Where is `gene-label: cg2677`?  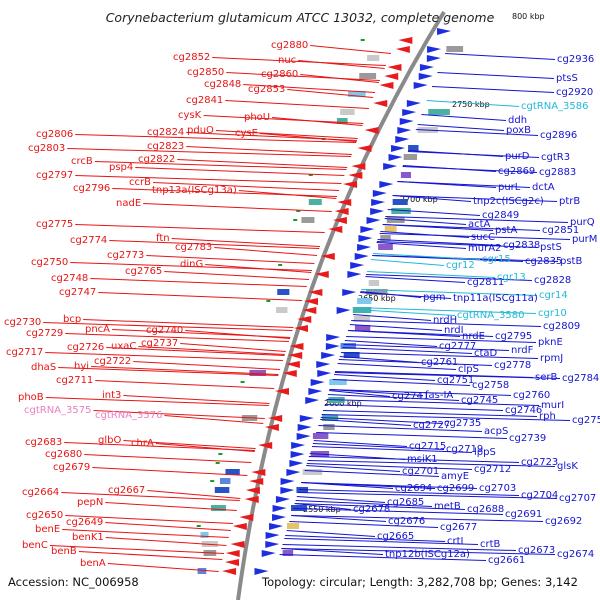 gene-label: cg2677 is located at coordinates (458, 527).